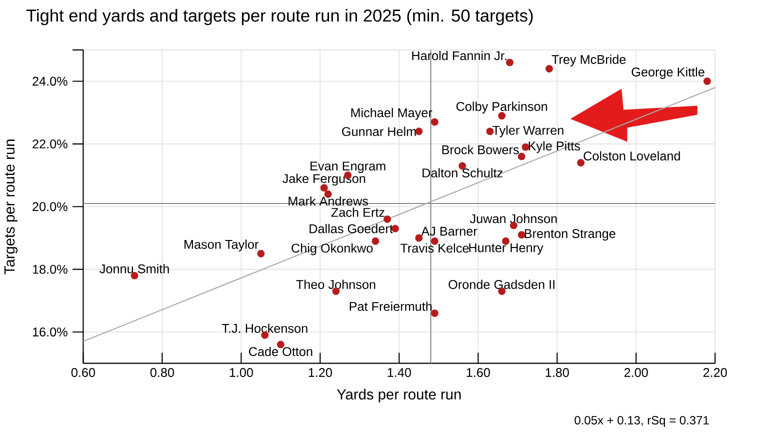 The height and width of the screenshot is (442, 763). Describe the element at coordinates (399, 372) in the screenshot. I see `x-tick-label: 1.40` at that location.